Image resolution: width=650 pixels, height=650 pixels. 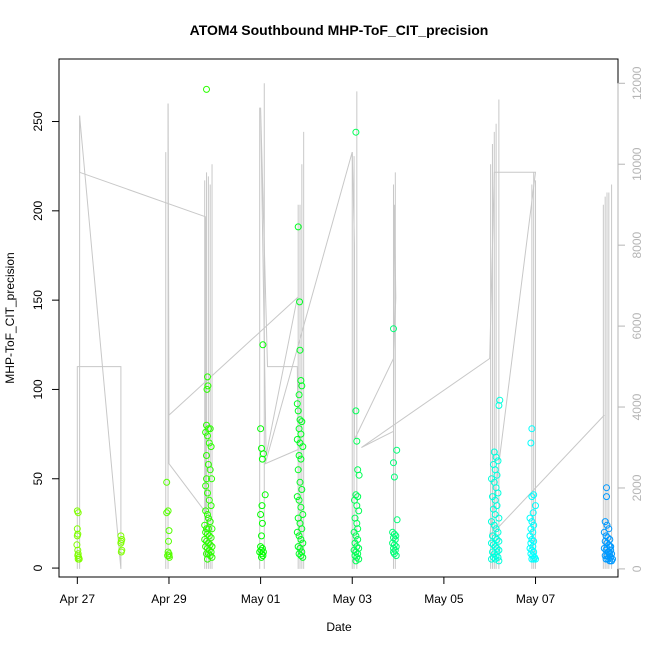 What do you see at coordinates (637, 487) in the screenshot?
I see `right-y-tick-label: 2000` at bounding box center [637, 487].